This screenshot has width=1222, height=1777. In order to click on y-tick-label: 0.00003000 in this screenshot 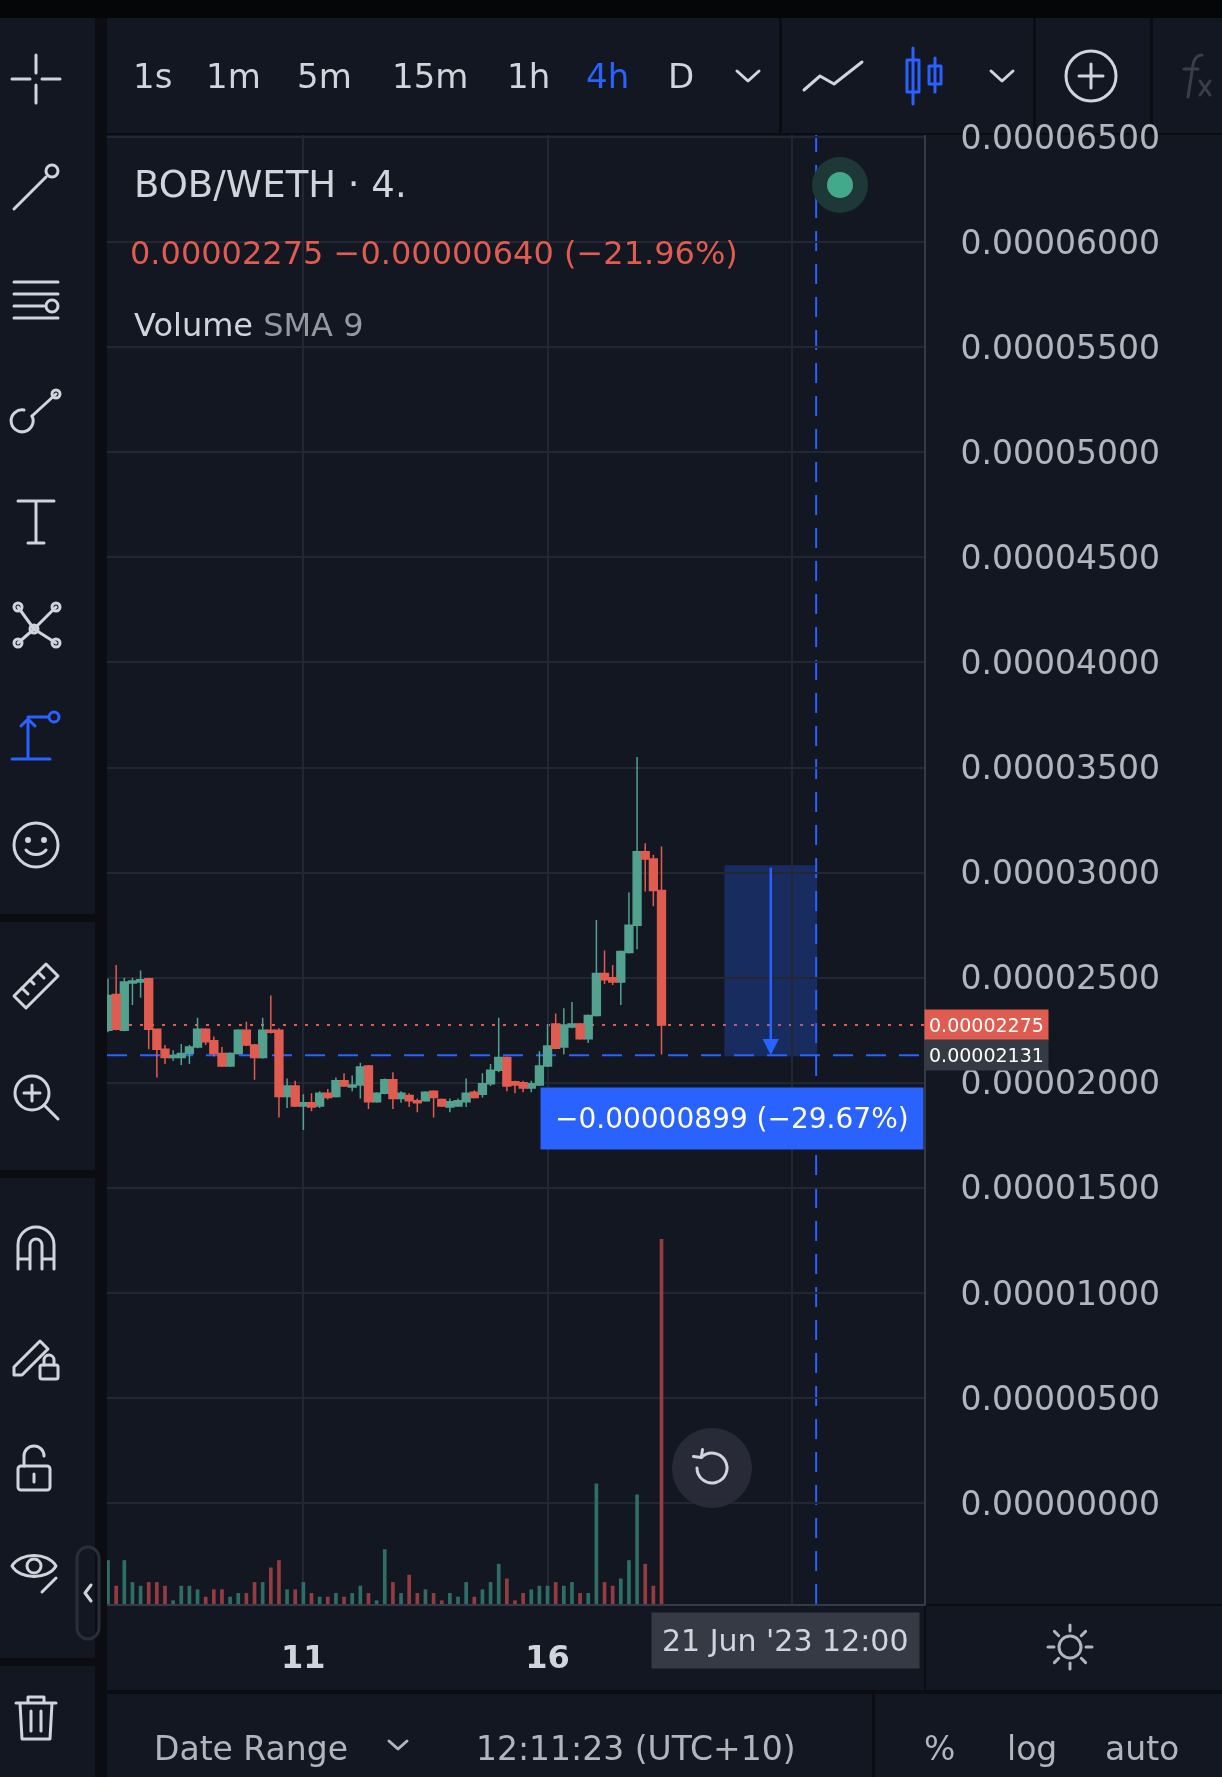, I will do `click(1060, 873)`.